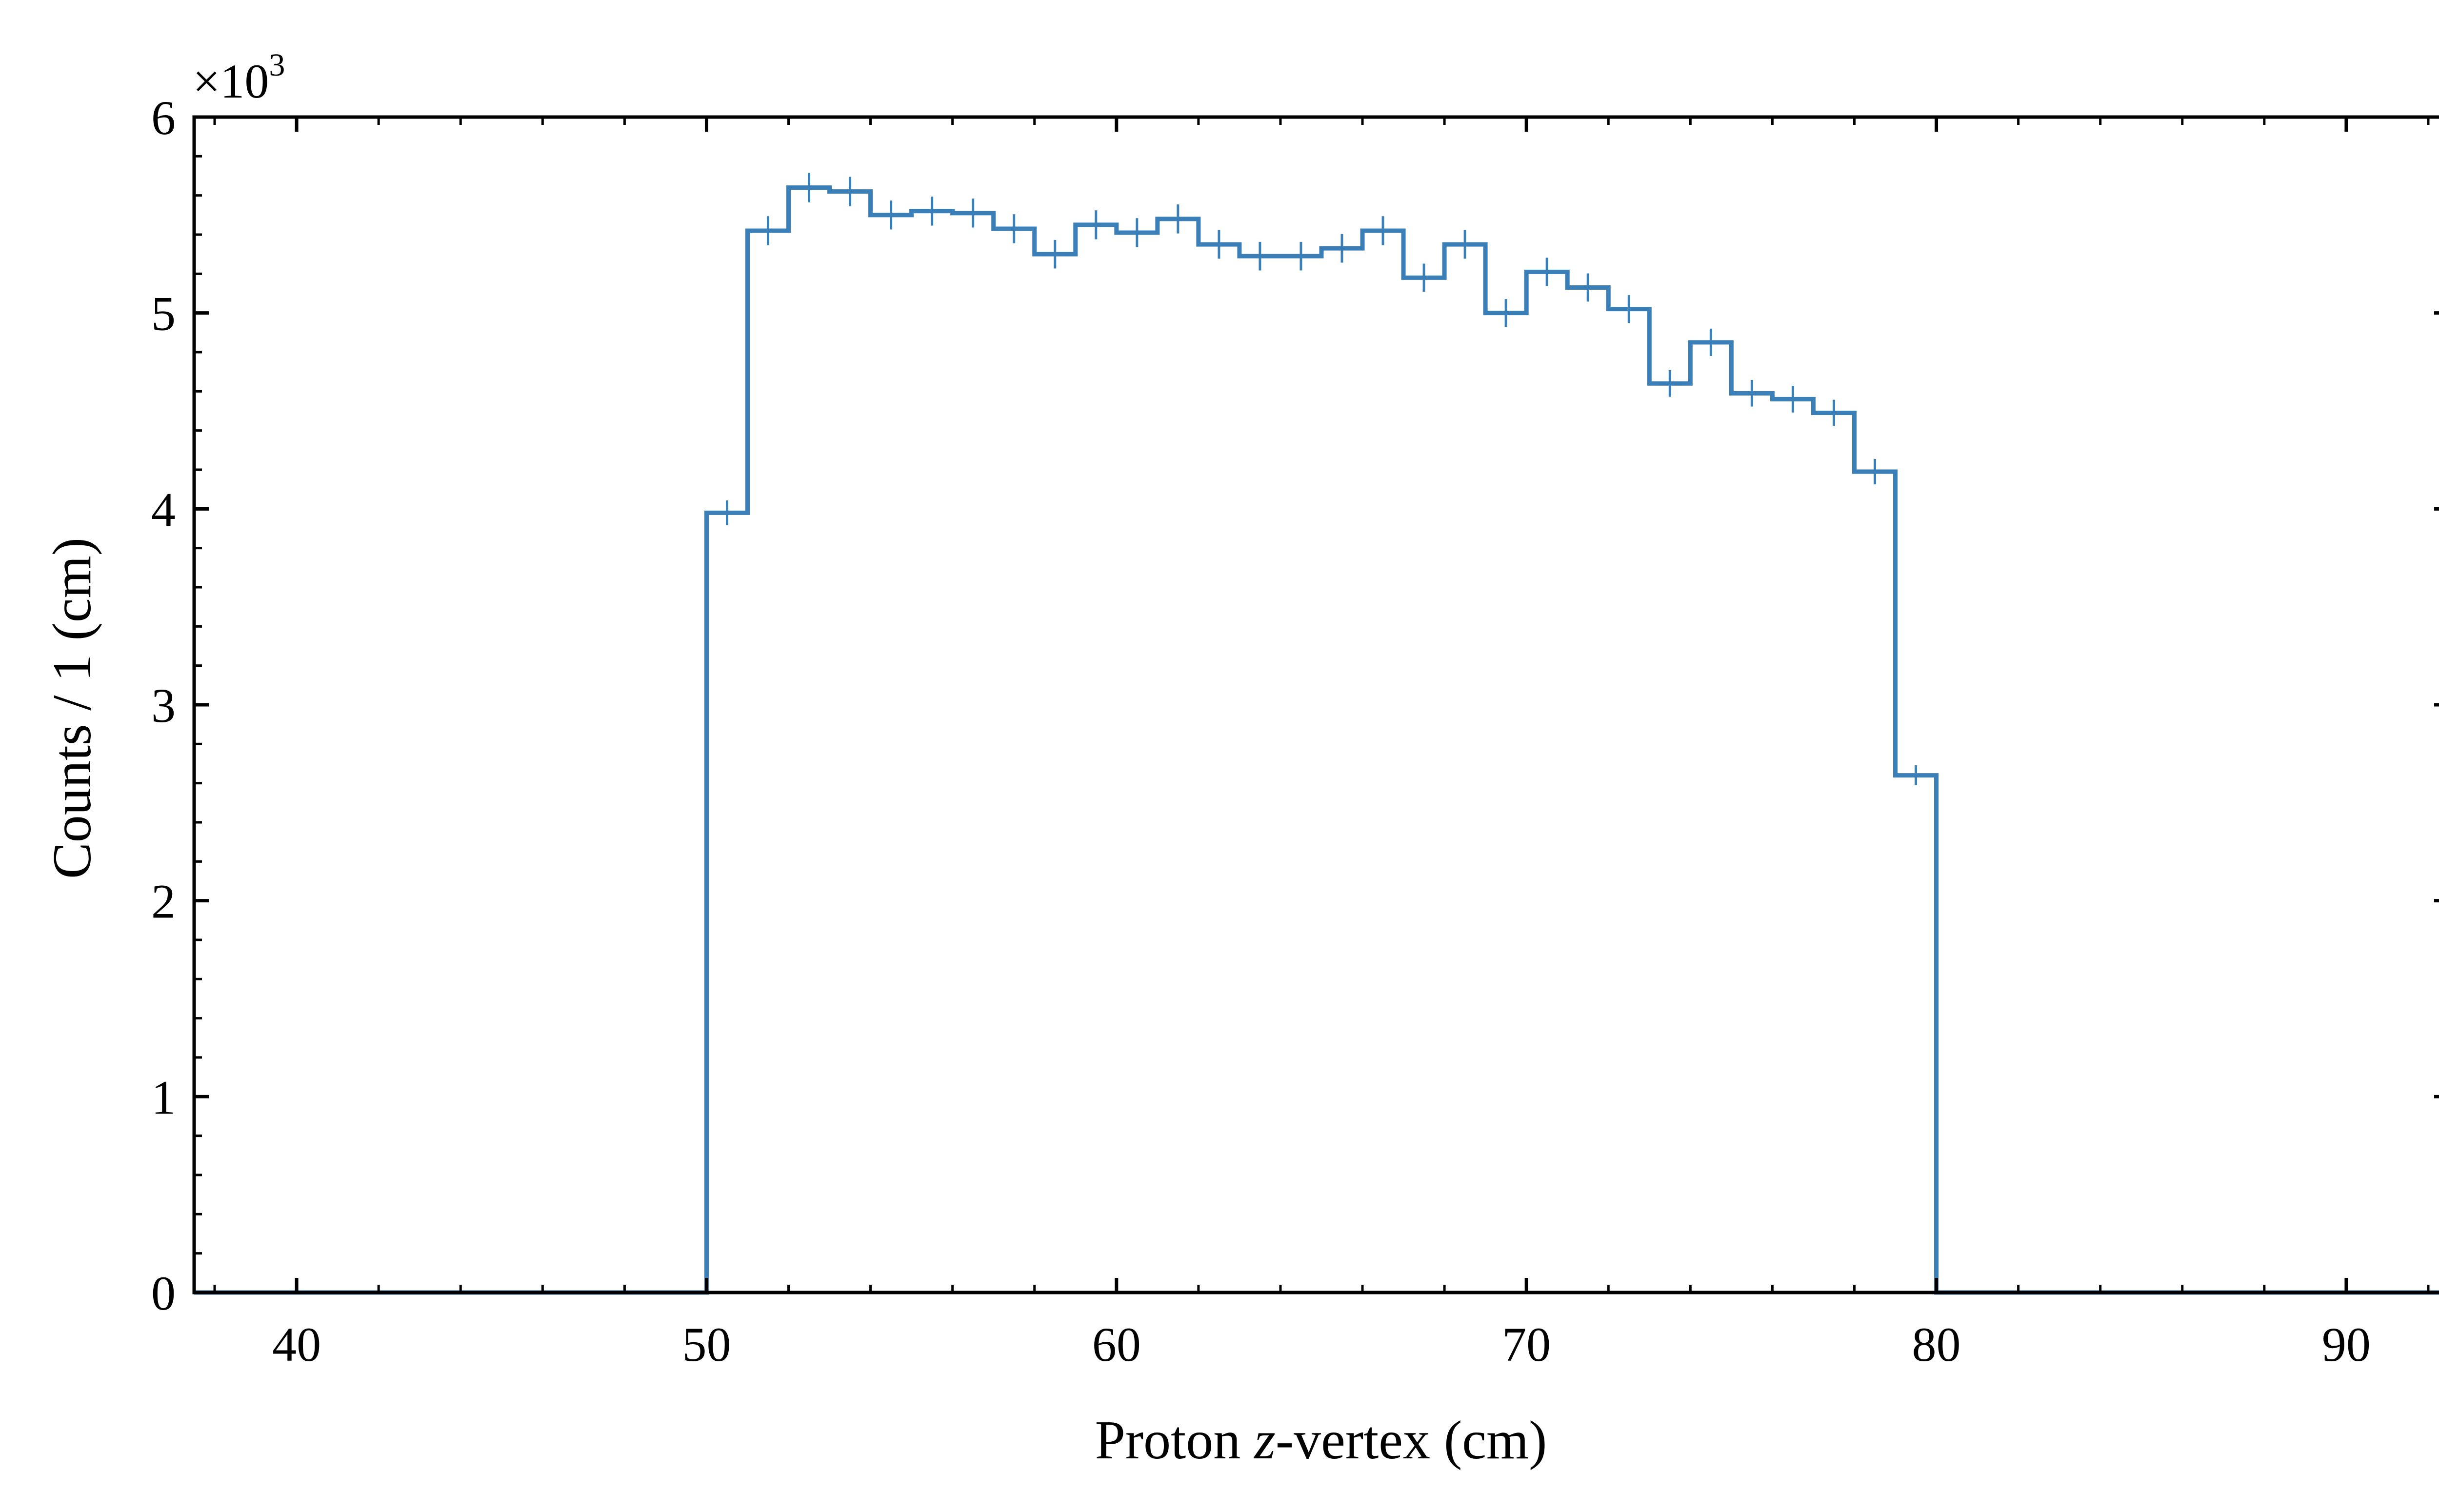 This screenshot has height=1512, width=2439. I want to click on y-tick-label: 0, so click(164, 1293).